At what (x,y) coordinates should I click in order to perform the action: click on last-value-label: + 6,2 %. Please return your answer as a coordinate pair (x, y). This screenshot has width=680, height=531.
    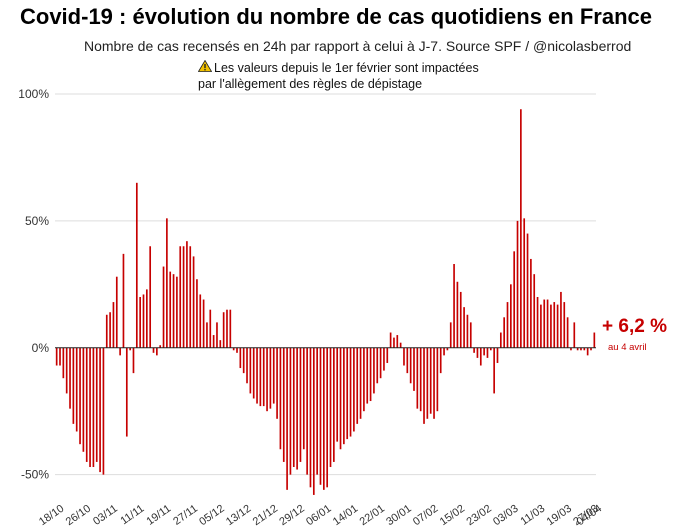
    Looking at the image, I should click on (634, 326).